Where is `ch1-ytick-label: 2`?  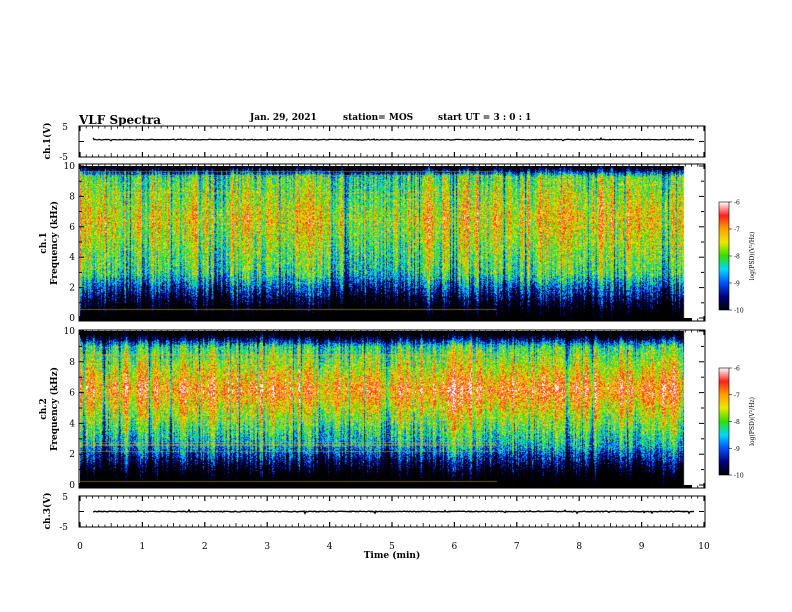 ch1-ytick-label: 2 is located at coordinates (72, 289).